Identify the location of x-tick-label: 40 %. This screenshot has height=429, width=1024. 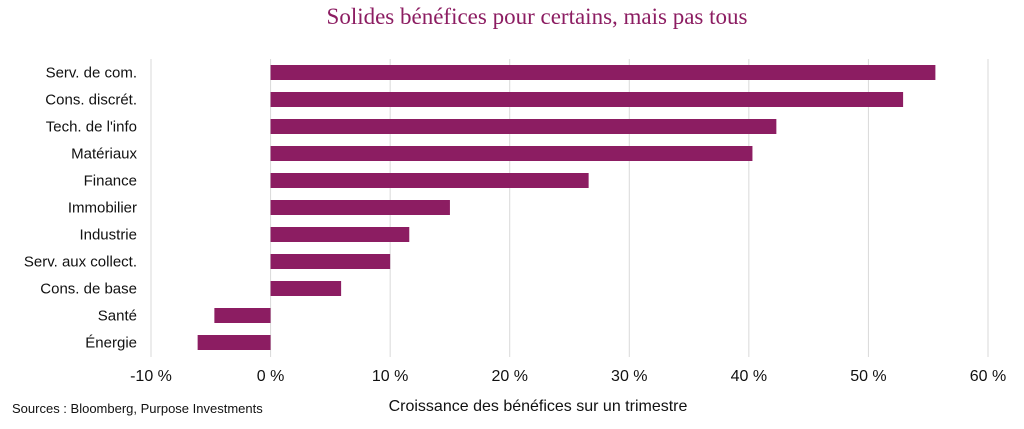
(749, 376).